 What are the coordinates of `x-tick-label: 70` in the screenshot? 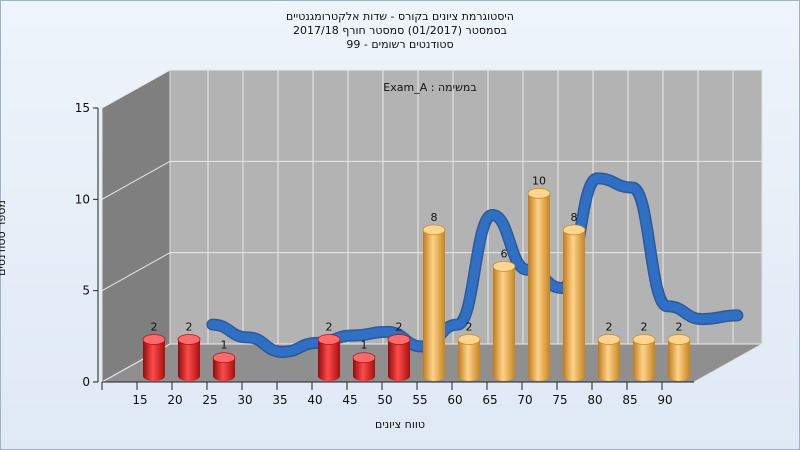 It's located at (524, 400).